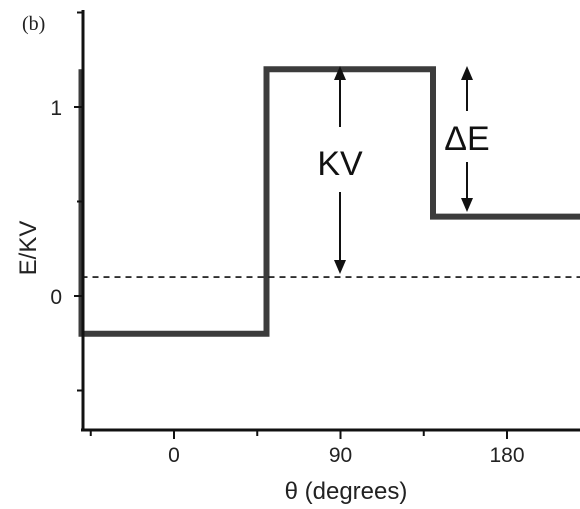 This screenshot has height=509, width=580. What do you see at coordinates (403, 170) in the screenshot?
I see `annotation-layer: KV ΔE` at bounding box center [403, 170].